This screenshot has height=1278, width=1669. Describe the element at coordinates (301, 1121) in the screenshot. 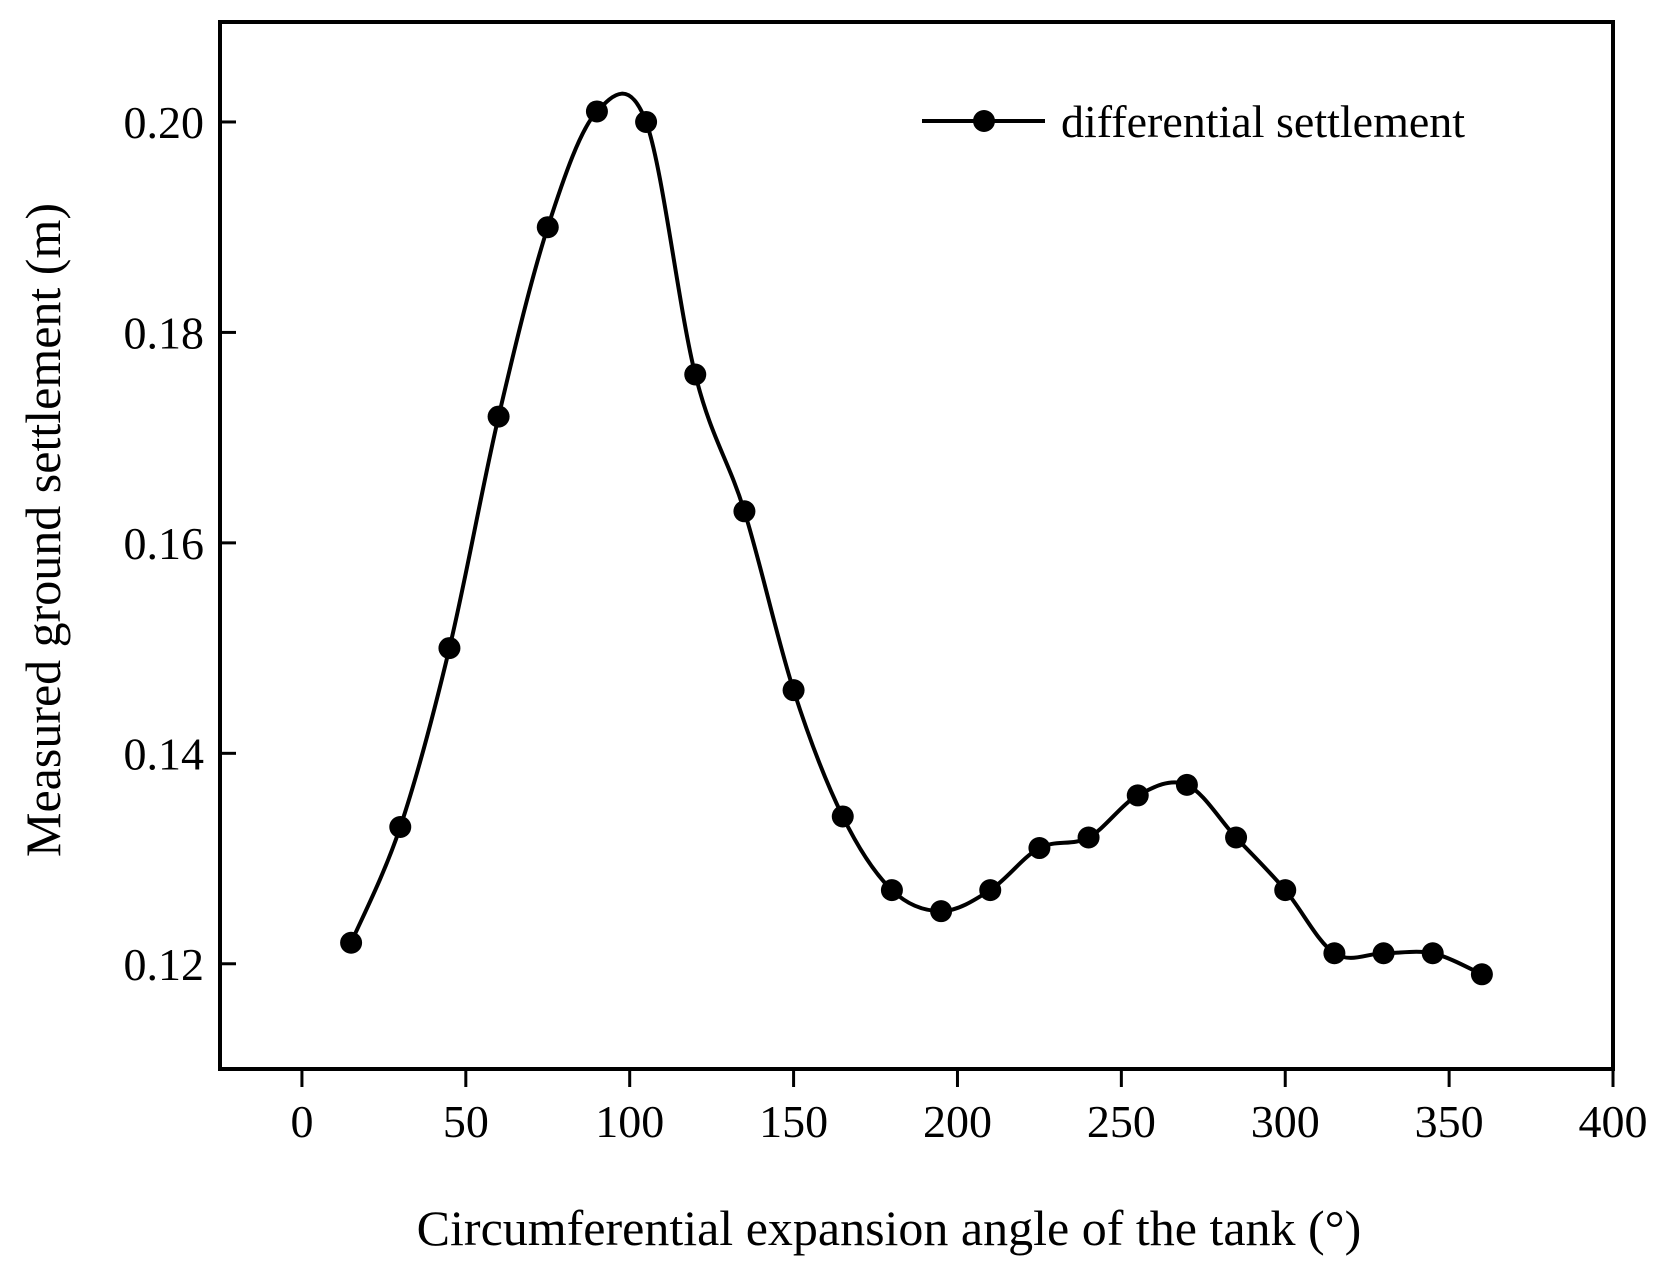

I see `x-tick-label: 0` at that location.